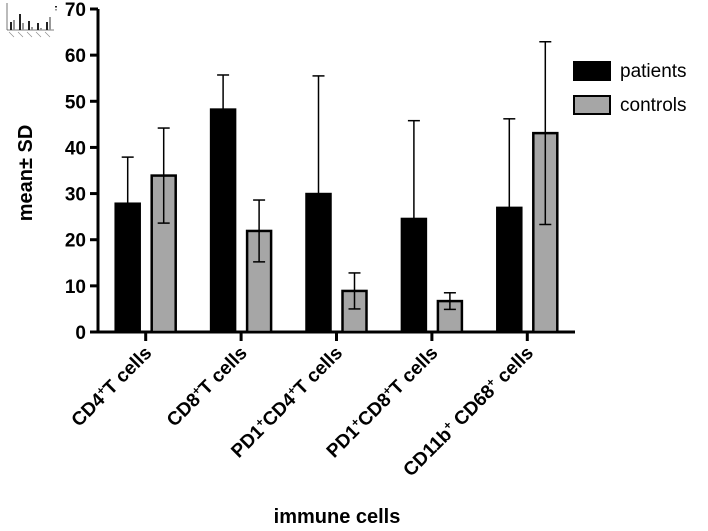  Describe the element at coordinates (75, 148) in the screenshot. I see `y-tick-label: 40` at that location.